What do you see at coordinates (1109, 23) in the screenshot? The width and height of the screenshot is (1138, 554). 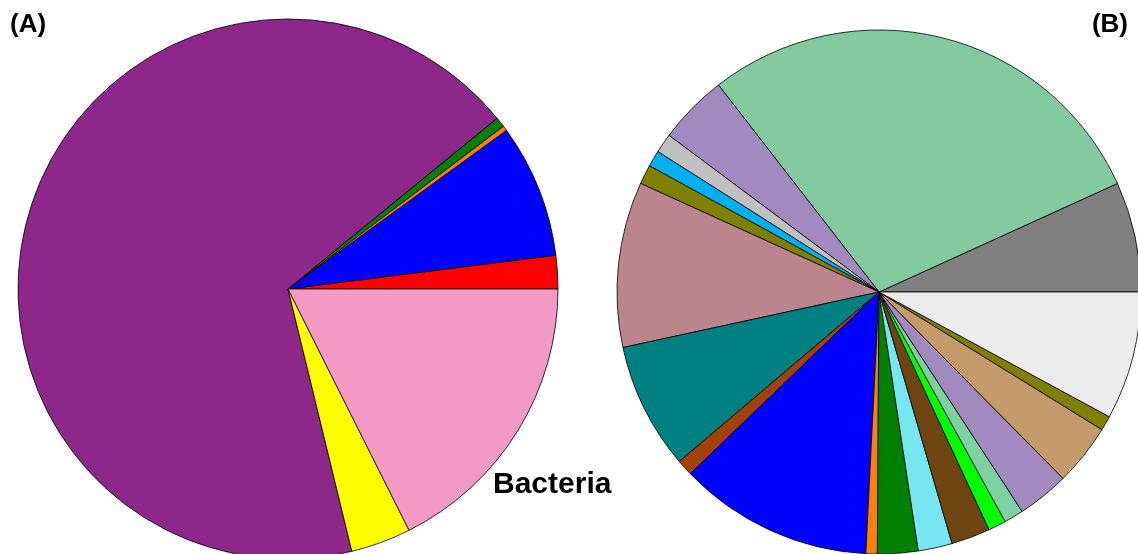 I see `chart-title: (B)` at bounding box center [1109, 23].